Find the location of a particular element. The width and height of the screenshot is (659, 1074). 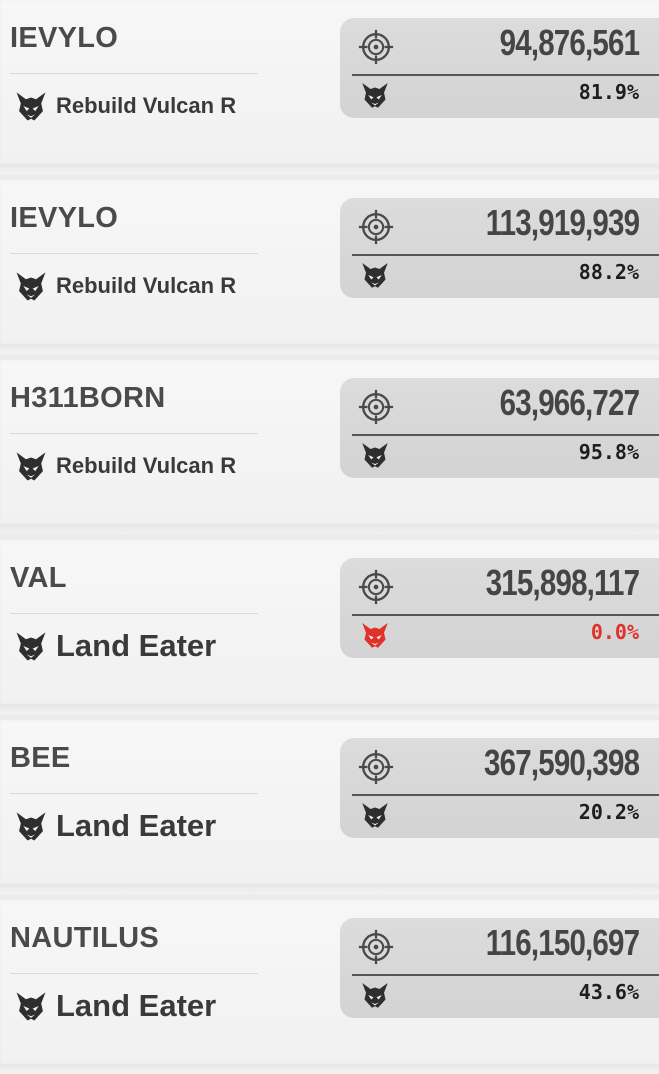

damage-panel: 94,876,561 81.9% is located at coordinates (499, 68).